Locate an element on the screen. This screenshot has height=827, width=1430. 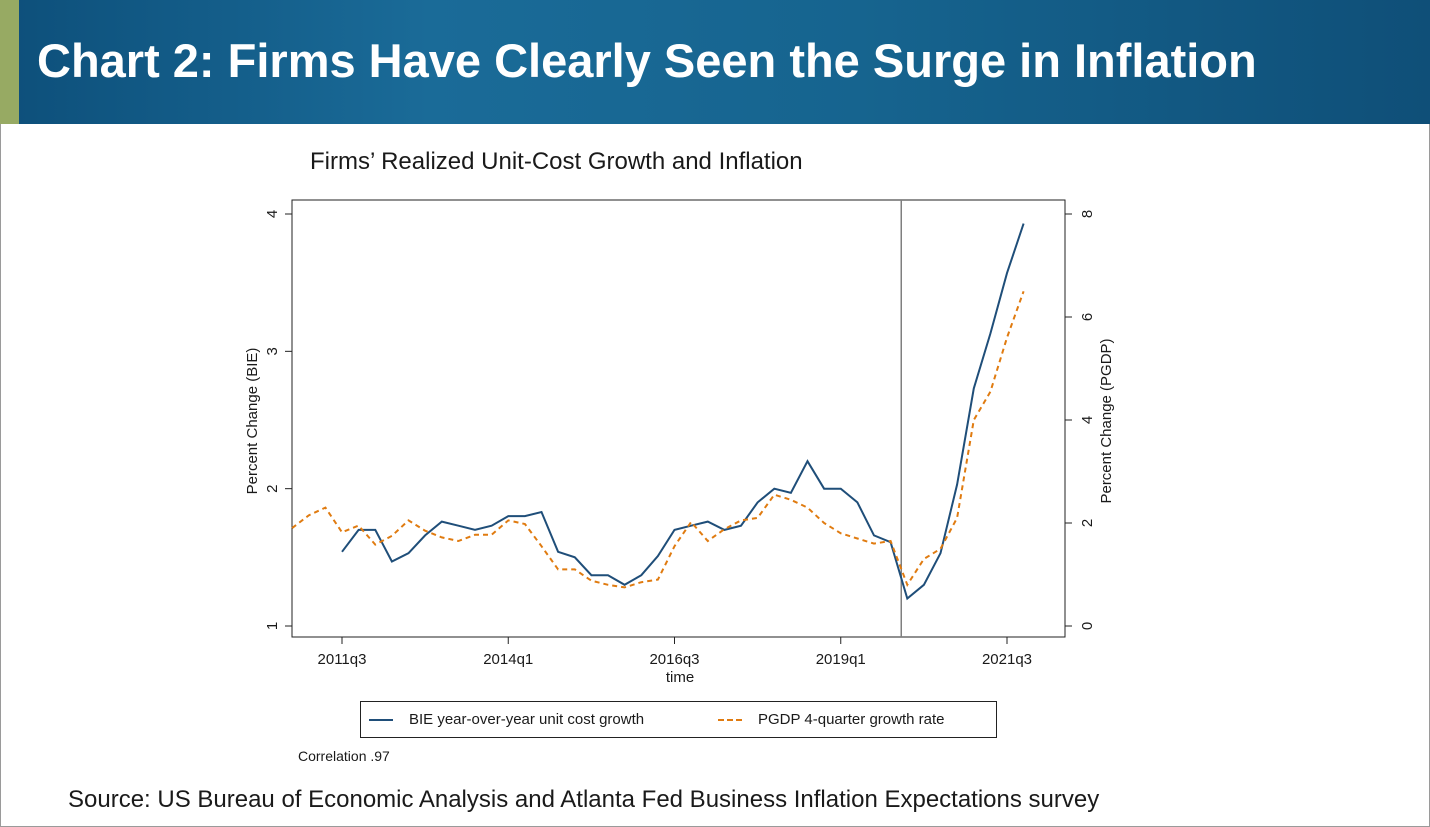
y-axis-title: Percent Change (BIE) is located at coordinates (252, 421).